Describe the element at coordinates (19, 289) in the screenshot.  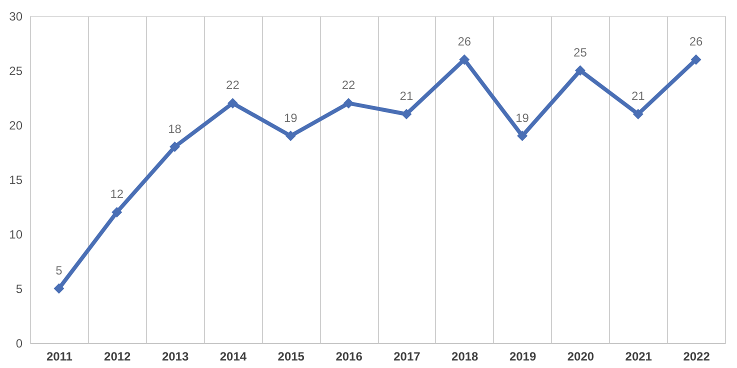
I see `y-tick-label: 5` at that location.